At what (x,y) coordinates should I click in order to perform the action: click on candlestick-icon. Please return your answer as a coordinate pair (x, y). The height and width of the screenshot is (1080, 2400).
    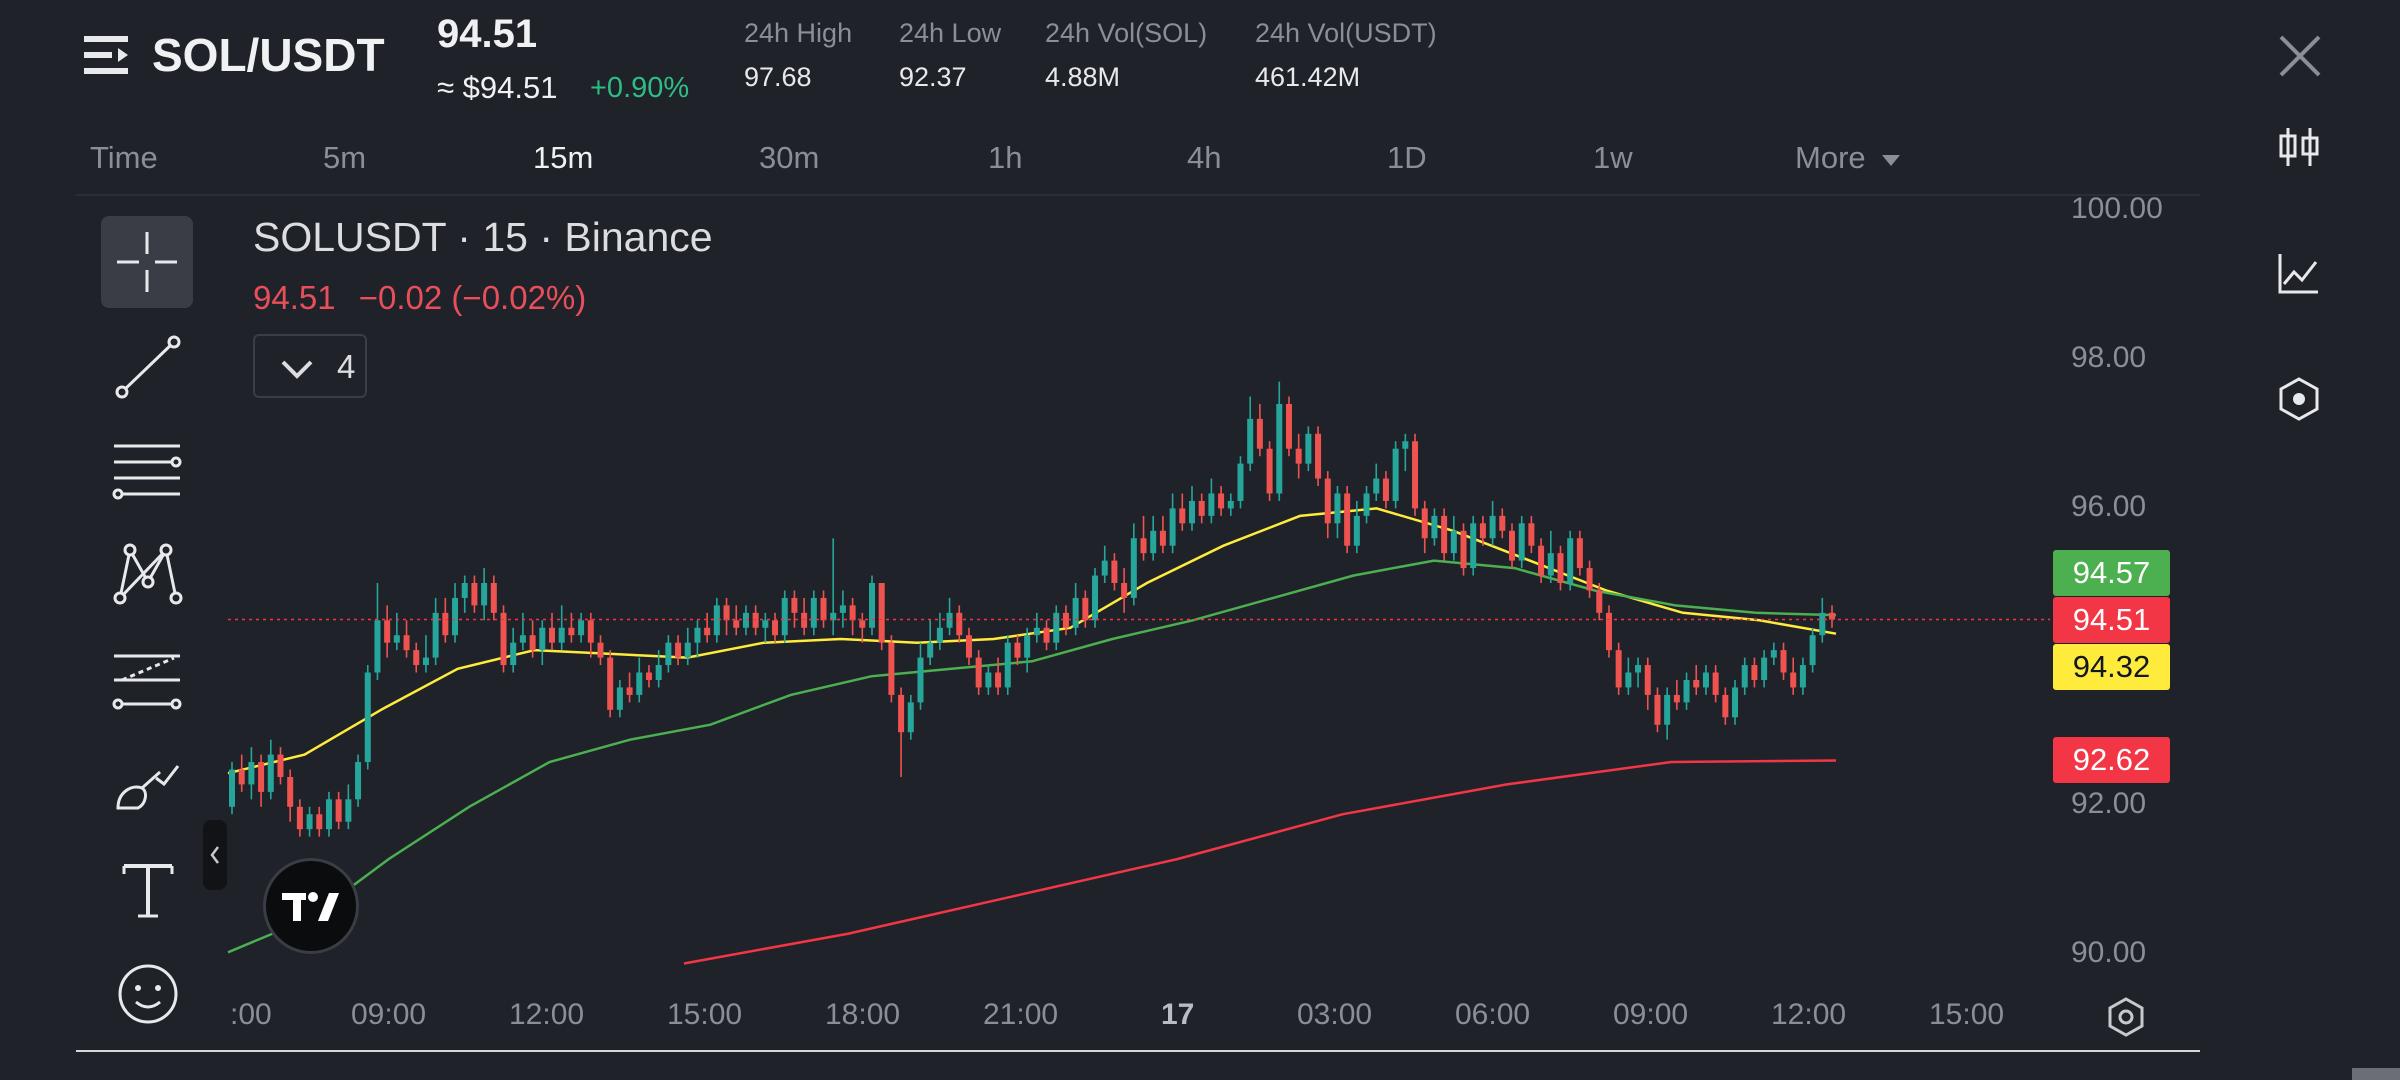
    Looking at the image, I should click on (2299, 147).